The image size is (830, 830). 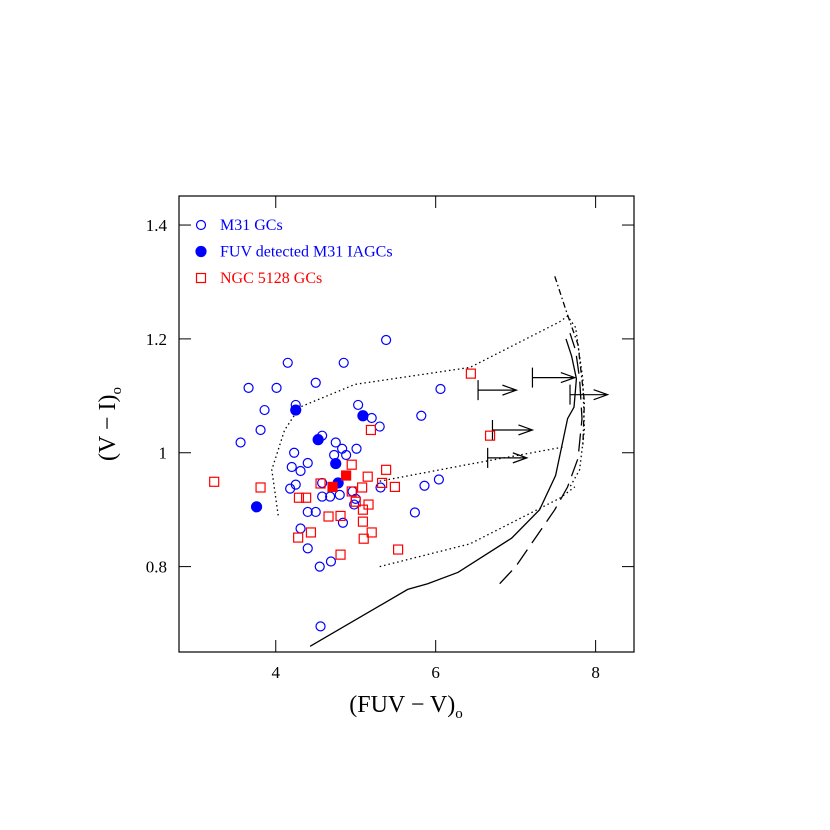 What do you see at coordinates (163, 453) in the screenshot?
I see `y-tick-label: 1` at bounding box center [163, 453].